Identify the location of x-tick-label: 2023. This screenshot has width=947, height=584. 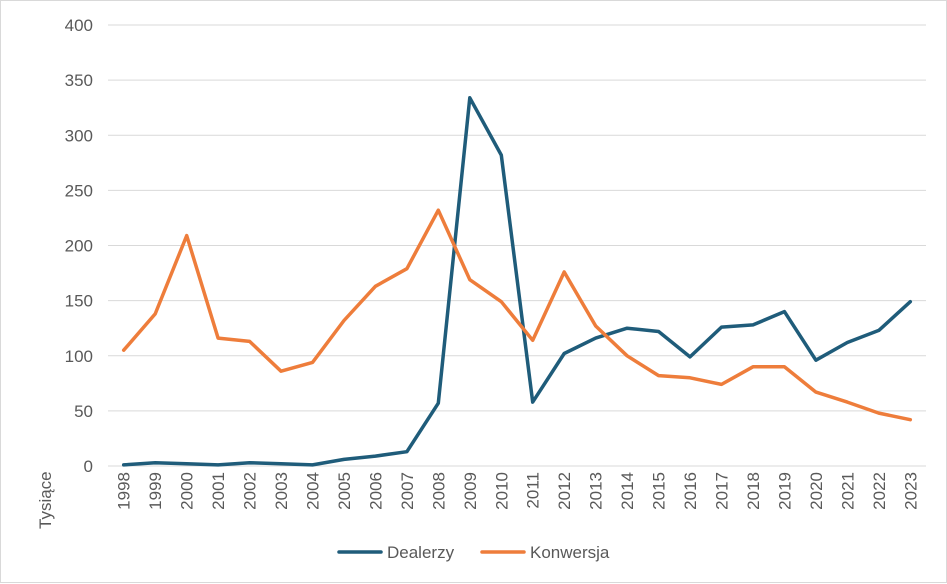
(910, 491).